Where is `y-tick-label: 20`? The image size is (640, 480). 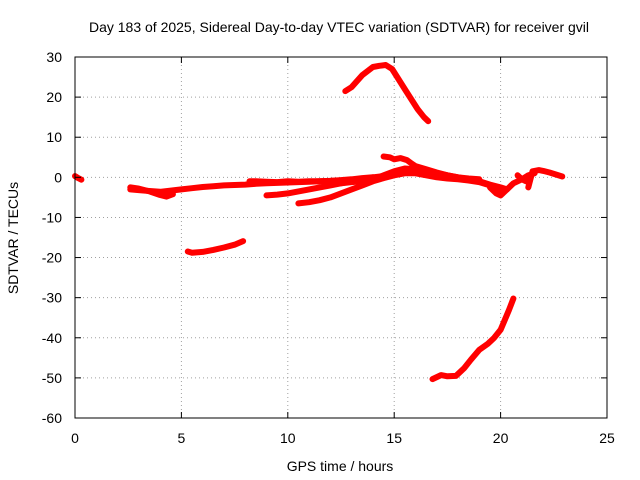 y-tick-label: 20 is located at coordinates (54, 97).